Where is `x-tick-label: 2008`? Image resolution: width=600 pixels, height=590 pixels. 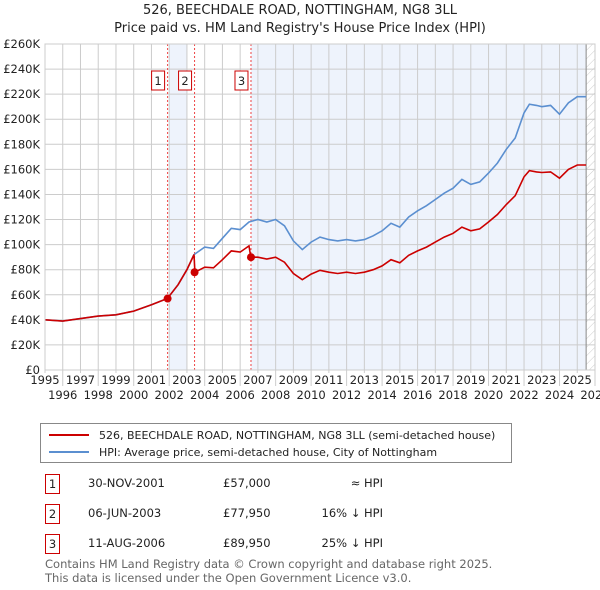
x-tick-label: 2008 is located at coordinates (275, 395).